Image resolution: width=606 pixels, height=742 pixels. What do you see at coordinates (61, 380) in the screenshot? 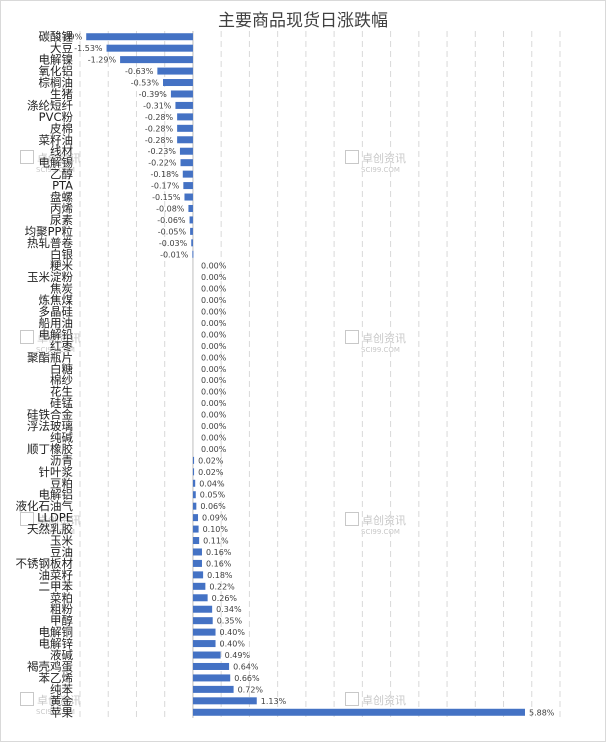
I see `category-label: 棉纱` at bounding box center [61, 380].